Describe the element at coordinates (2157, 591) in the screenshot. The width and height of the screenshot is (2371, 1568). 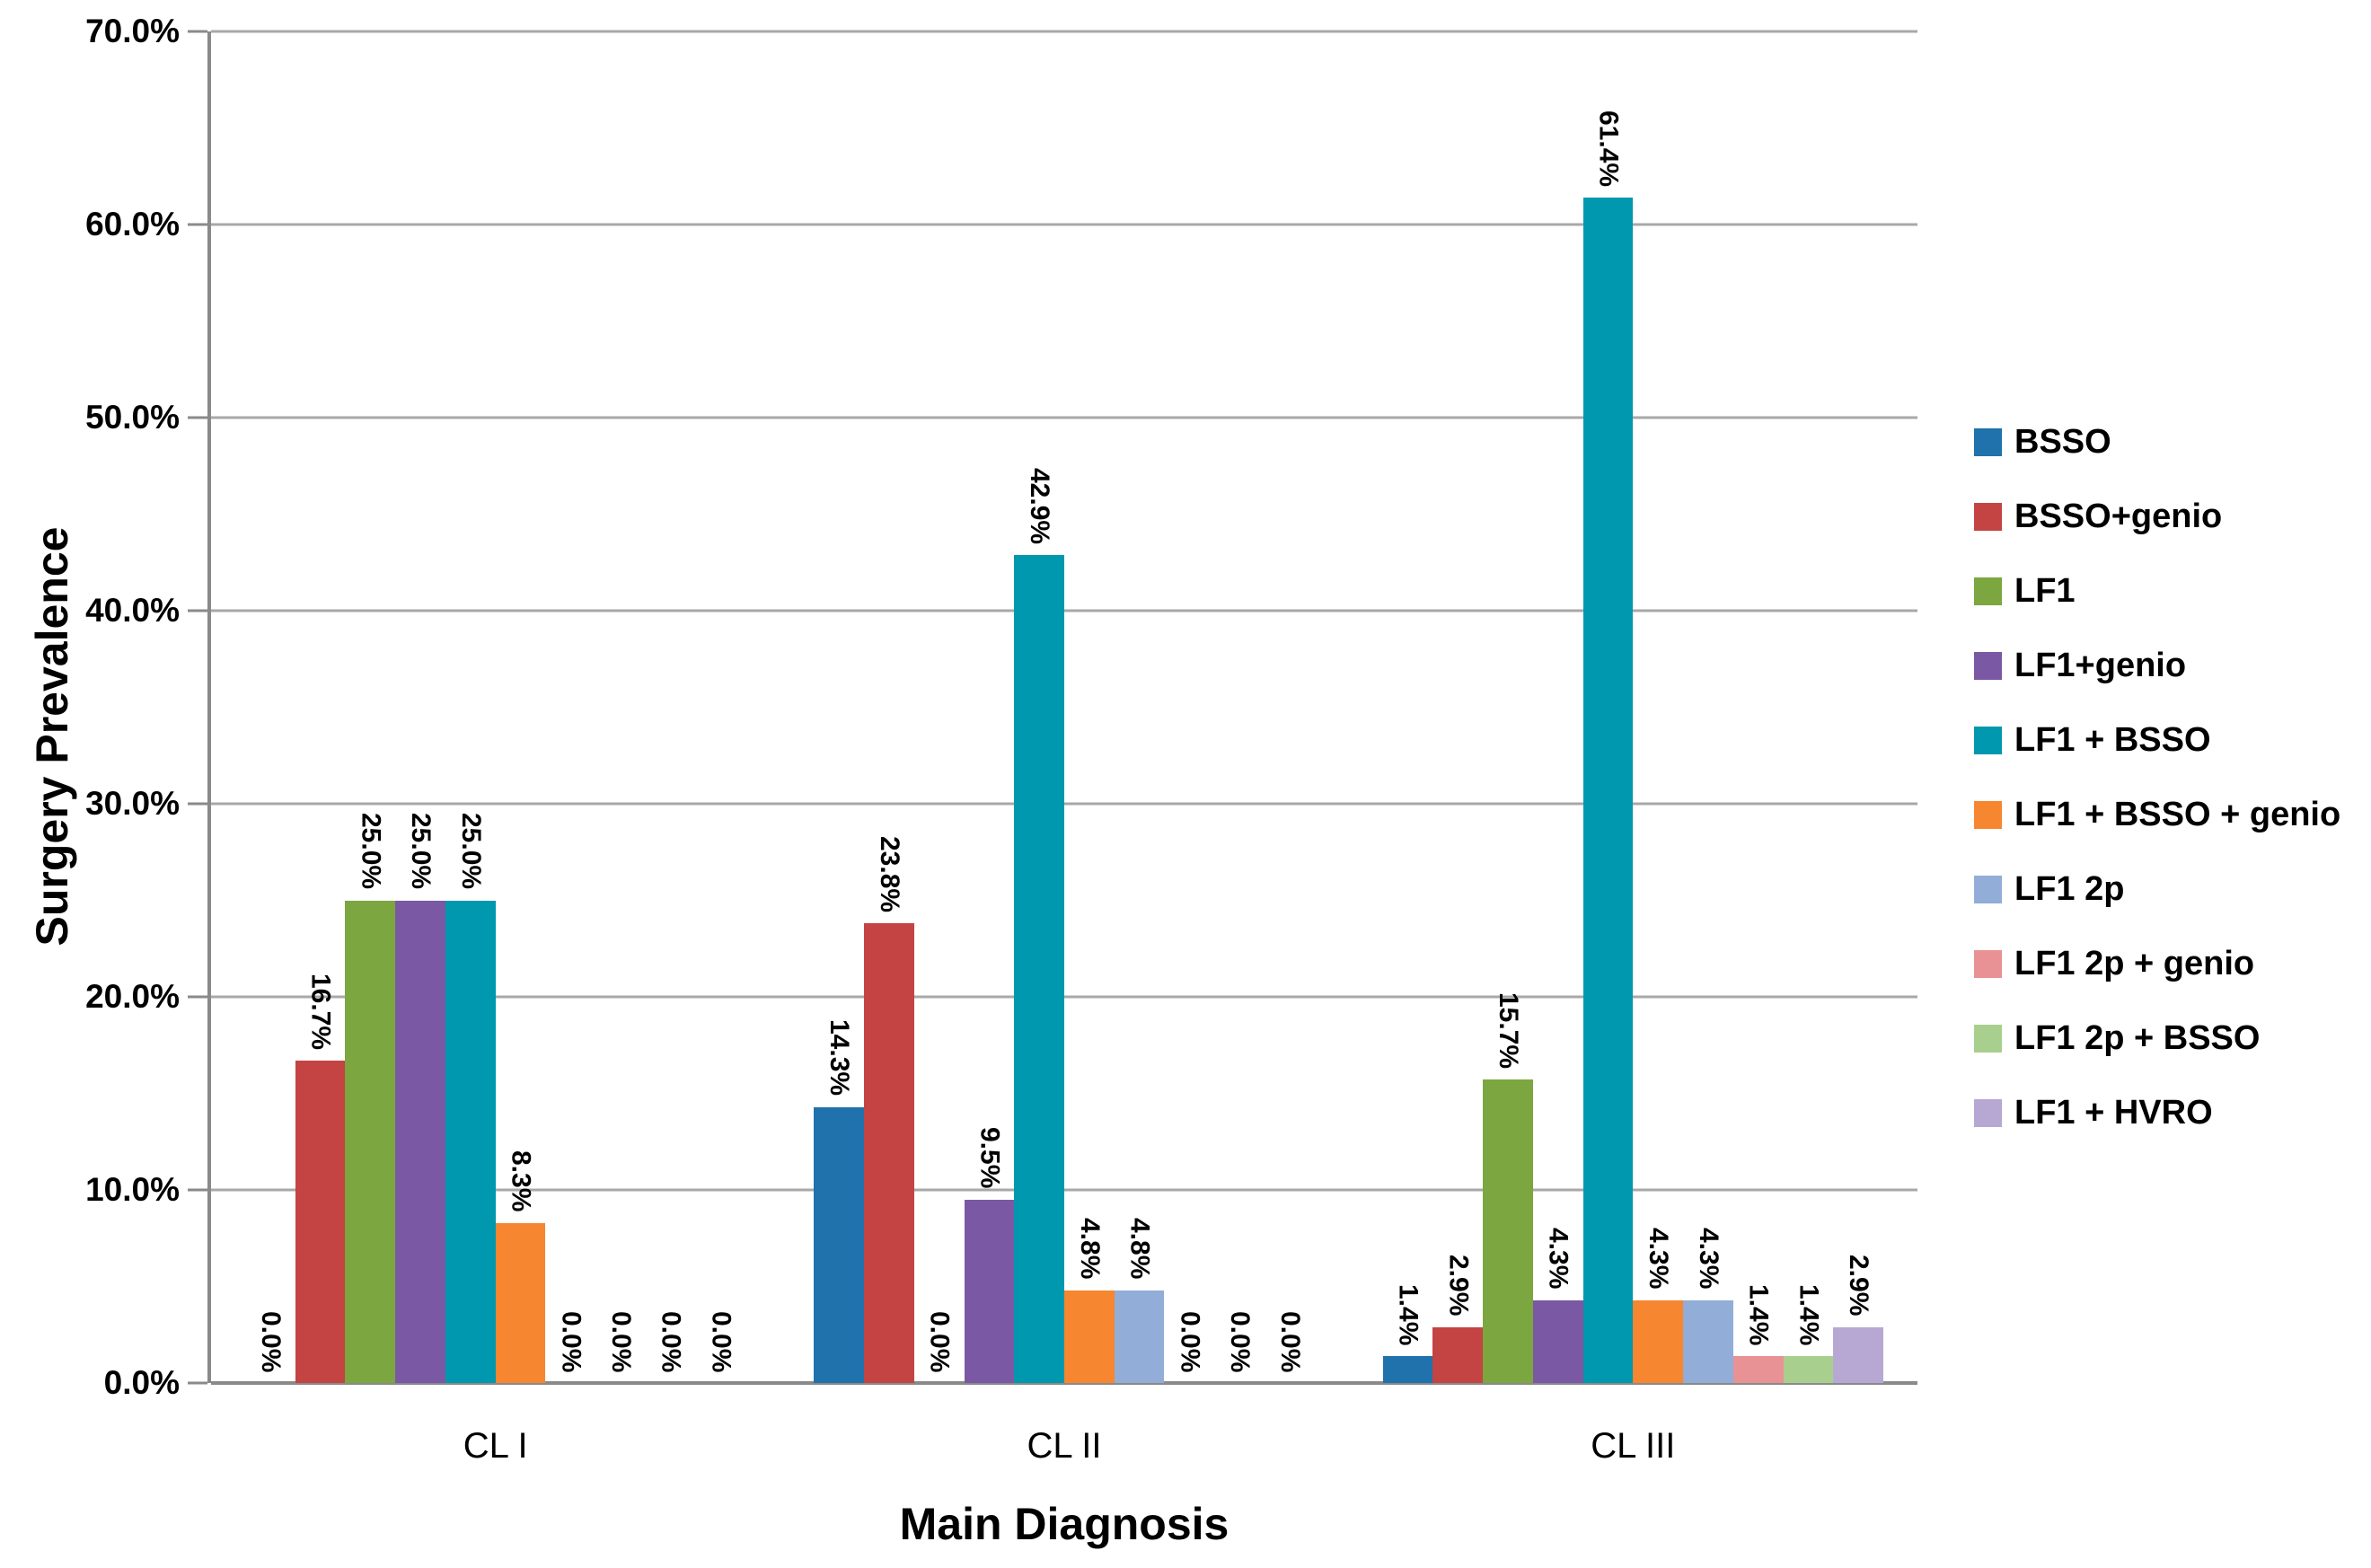
I see `legend-item-lf1: LF1` at that location.